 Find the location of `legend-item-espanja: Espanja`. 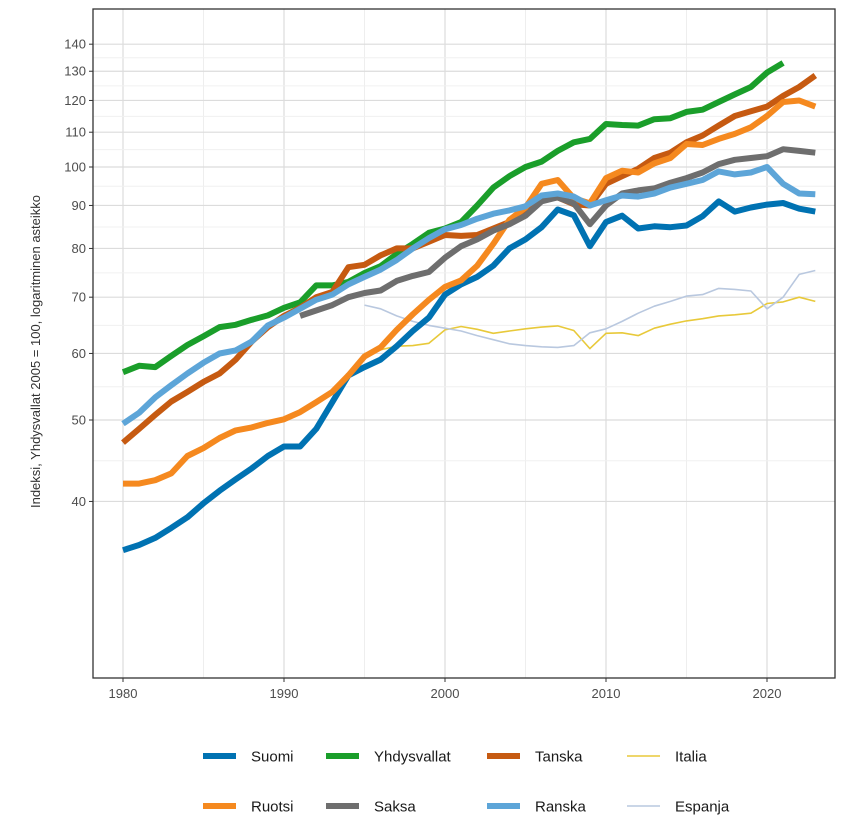

legend-item-espanja: Espanja is located at coordinates (678, 807).